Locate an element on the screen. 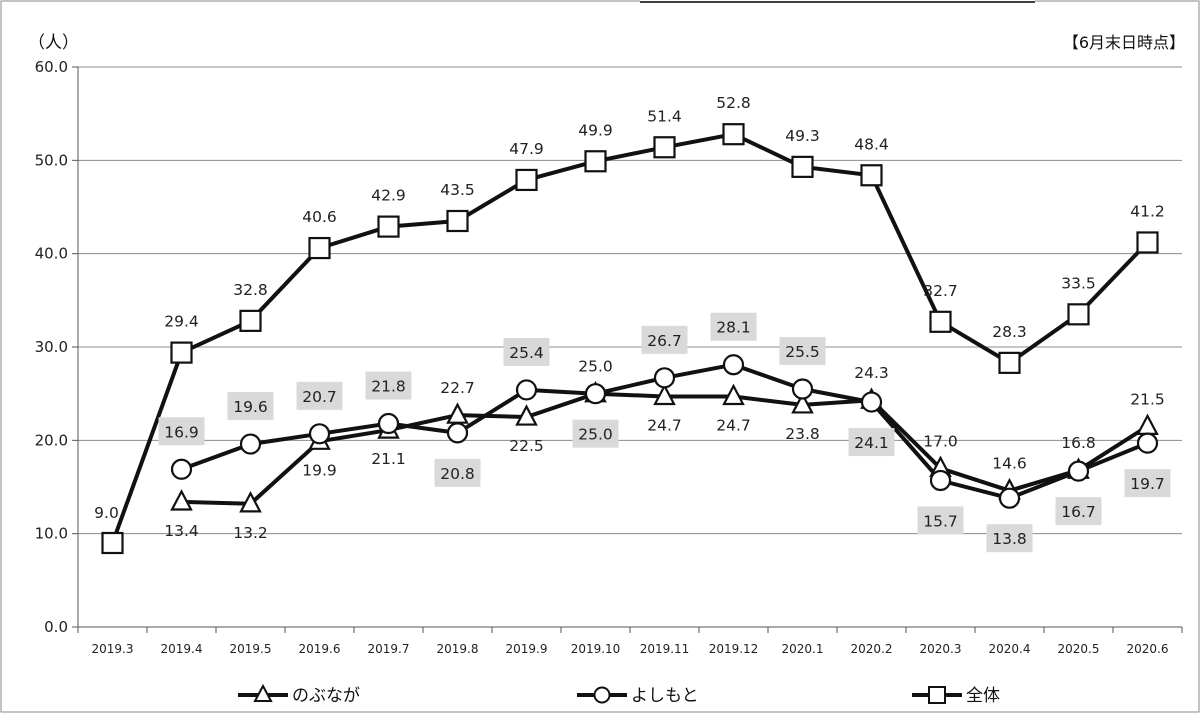 This screenshot has width=1200, height=717. data-label-total: 28.3 is located at coordinates (1009, 332).